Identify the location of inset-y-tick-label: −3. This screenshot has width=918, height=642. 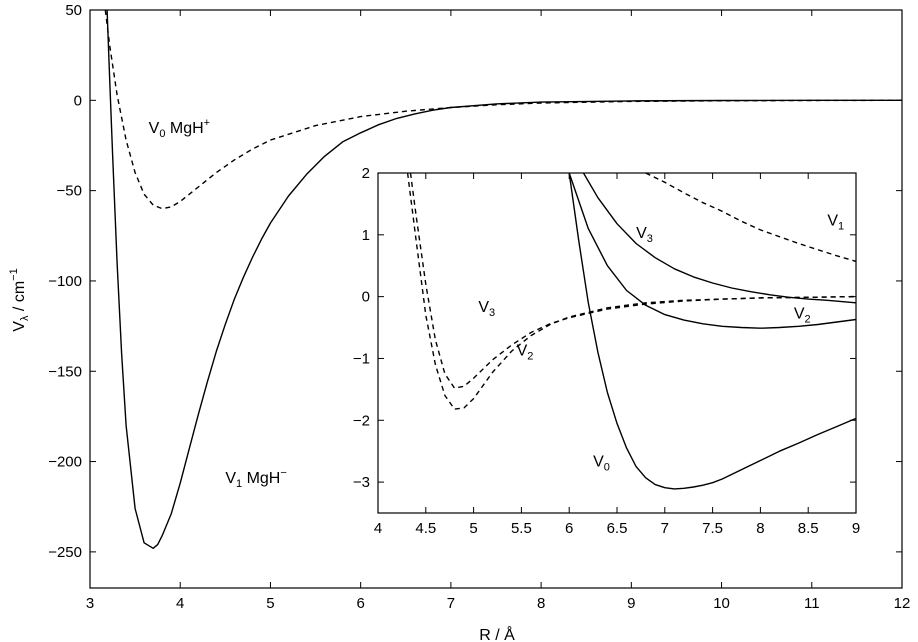
(361, 482).